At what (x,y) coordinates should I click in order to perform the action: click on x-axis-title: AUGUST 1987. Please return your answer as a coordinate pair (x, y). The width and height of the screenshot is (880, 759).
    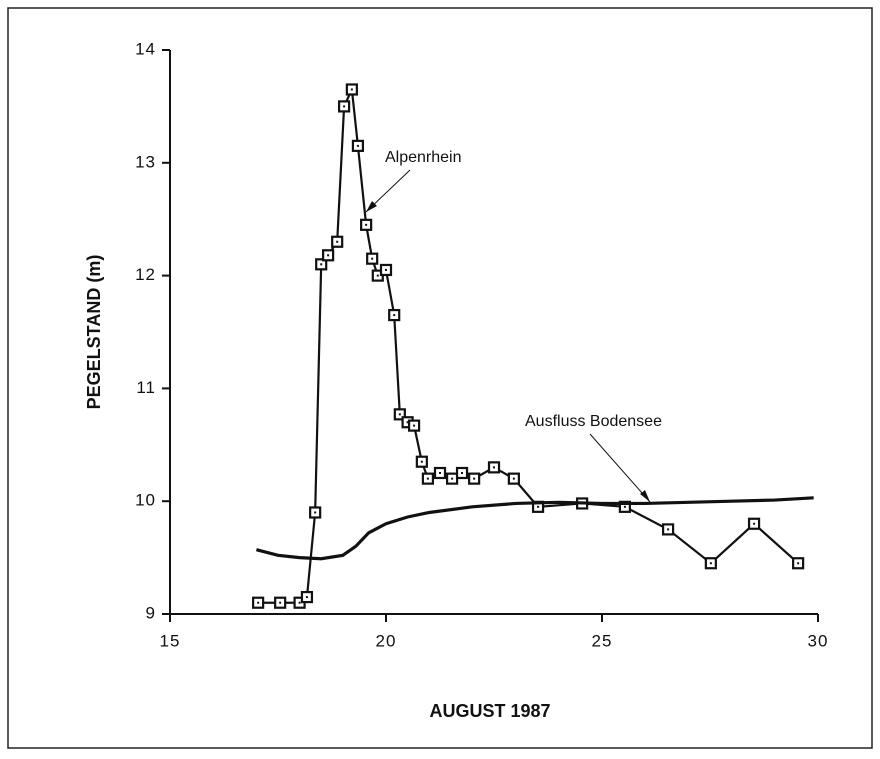
    Looking at the image, I should click on (489, 711).